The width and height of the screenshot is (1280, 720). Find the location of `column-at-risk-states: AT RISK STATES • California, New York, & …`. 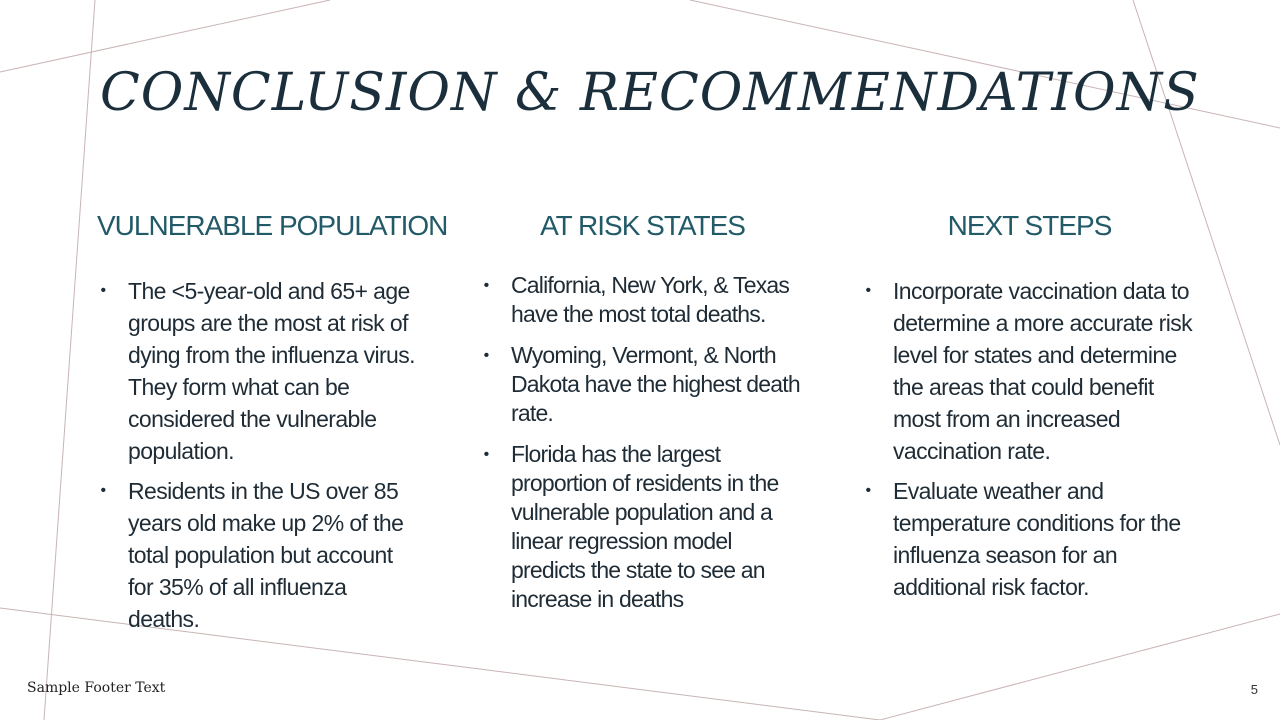

column-at-risk-states: AT RISK STATES • California, New York, & … is located at coordinates (642, 415).